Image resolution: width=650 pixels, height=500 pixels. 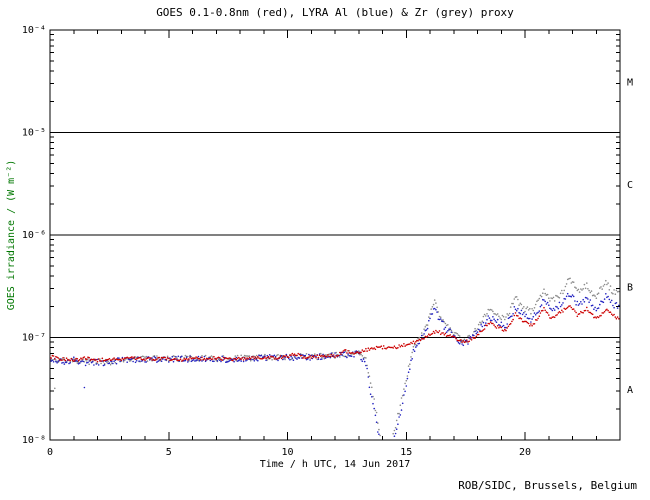 What do you see at coordinates (630, 82) in the screenshot?
I see `flare-class-label: M` at bounding box center [630, 82].